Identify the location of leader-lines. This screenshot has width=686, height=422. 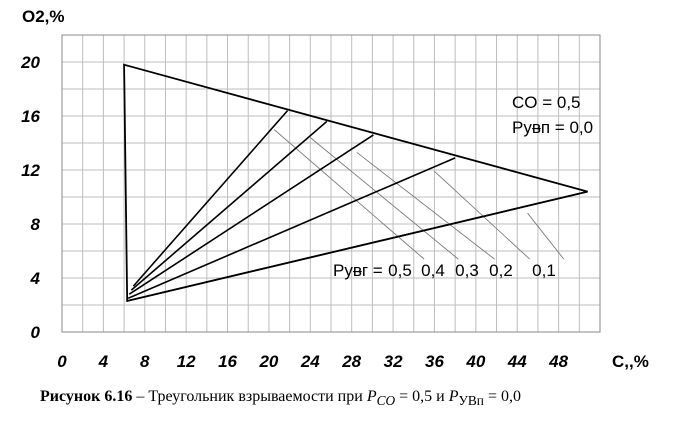
(419, 194).